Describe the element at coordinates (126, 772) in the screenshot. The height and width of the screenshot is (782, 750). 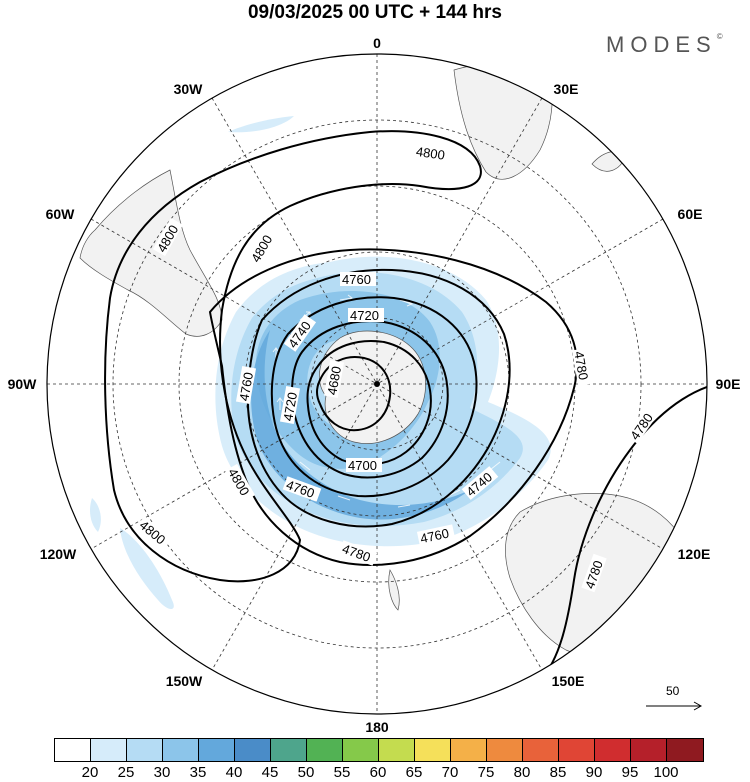
I see `colorbar-tick-label: 25` at that location.